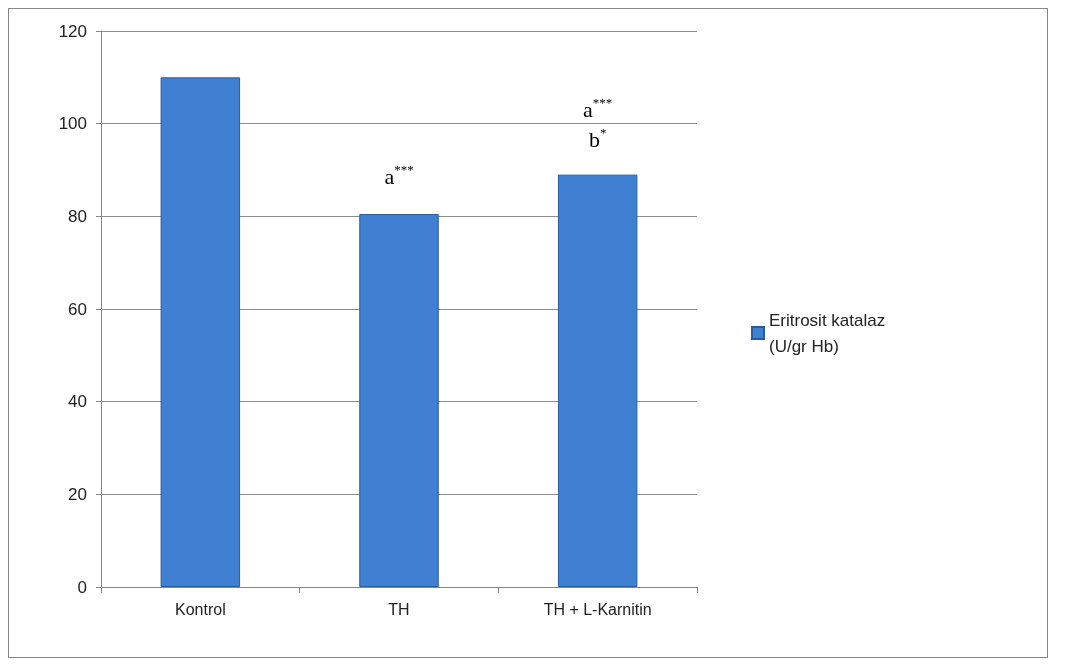 The image size is (1069, 672). Describe the element at coordinates (77, 309) in the screenshot. I see `y-tick-label: 60` at that location.